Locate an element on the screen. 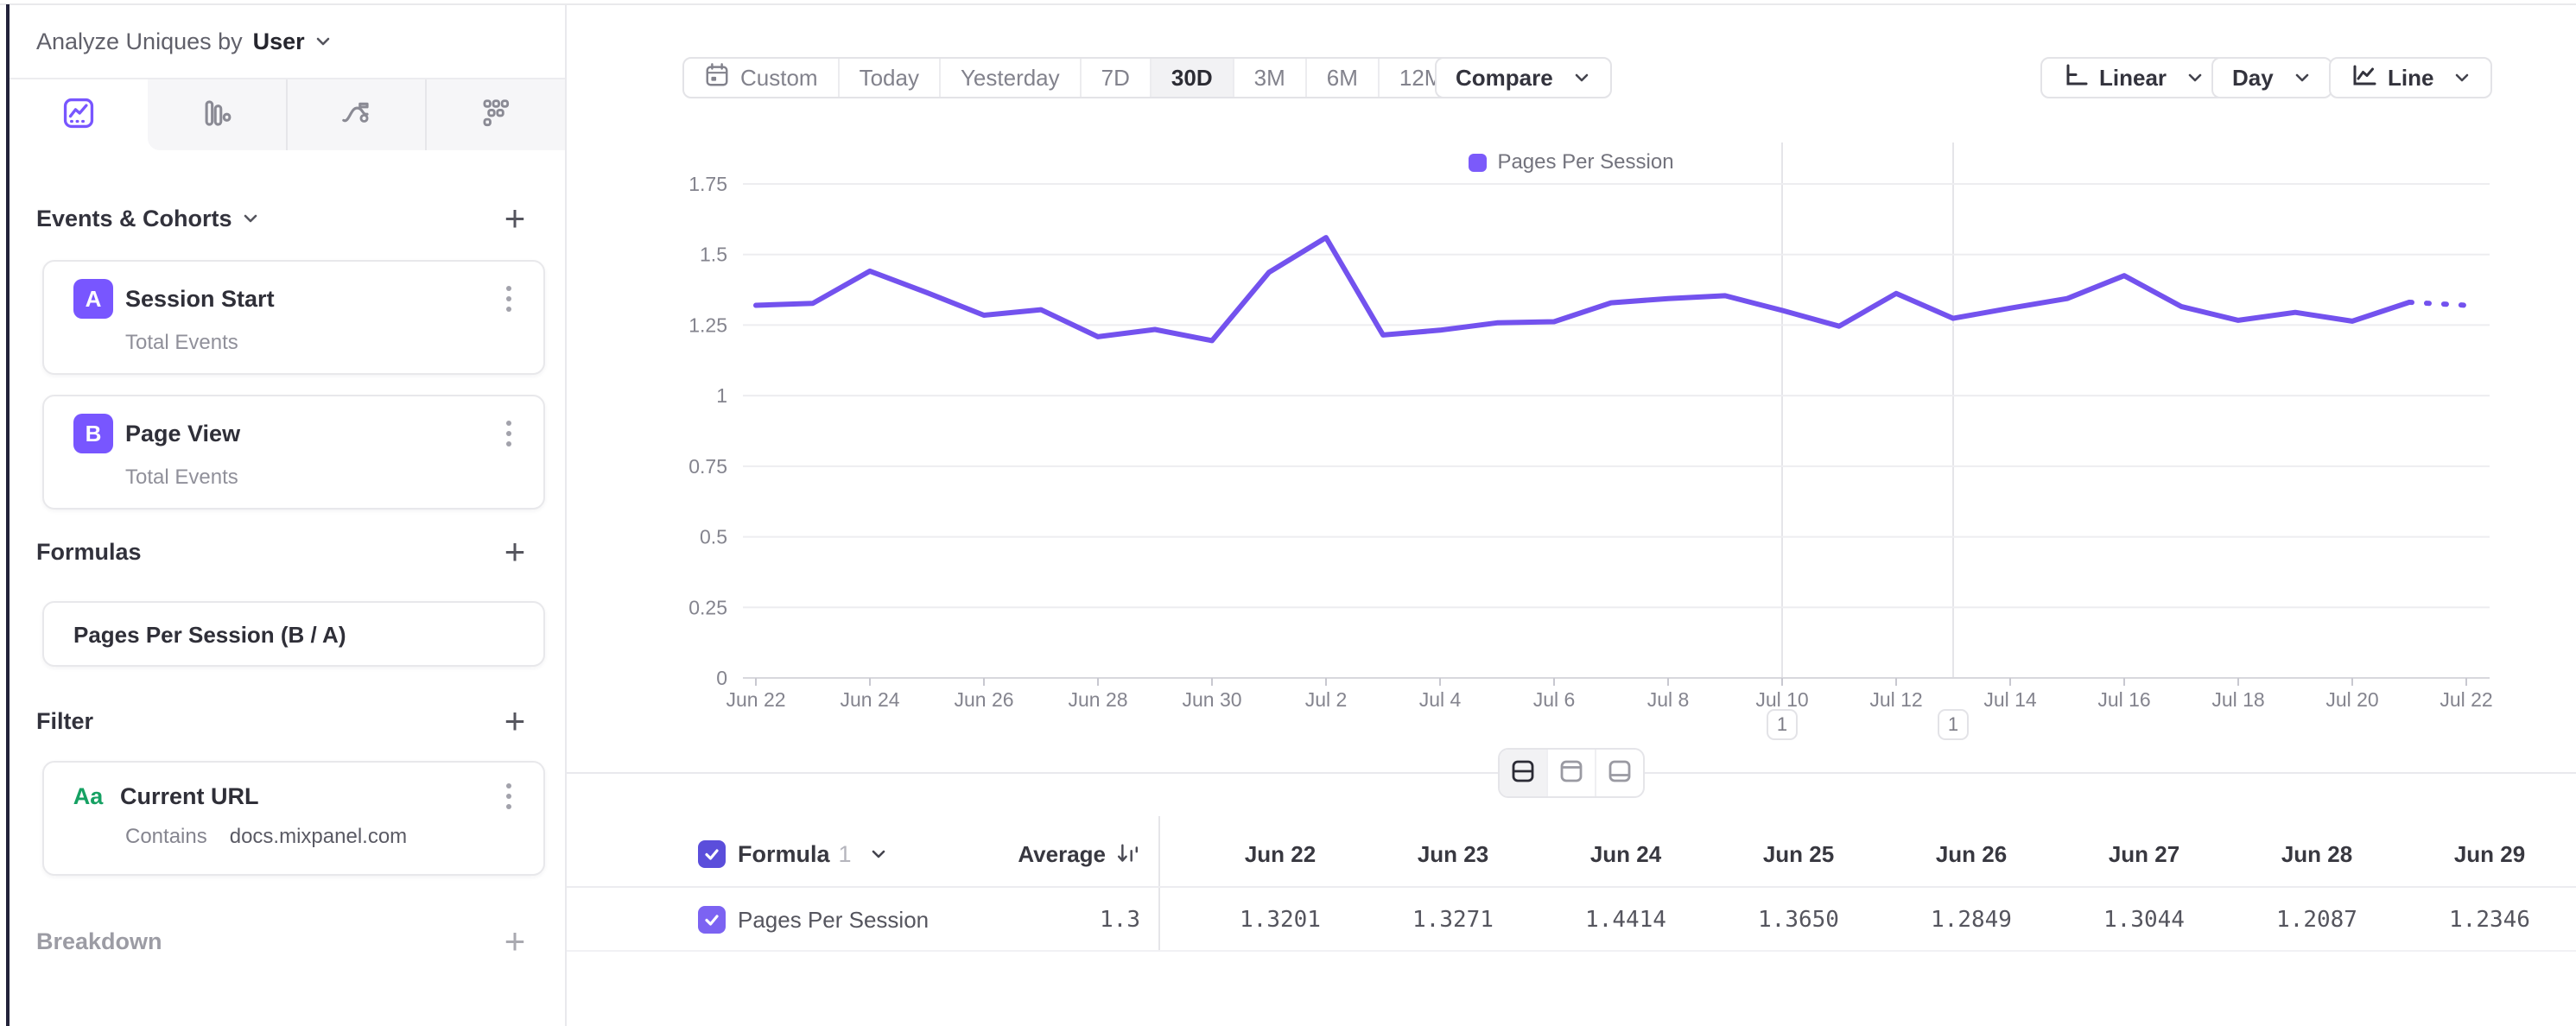  y-axis-label: 1.25 is located at coordinates (707, 325).